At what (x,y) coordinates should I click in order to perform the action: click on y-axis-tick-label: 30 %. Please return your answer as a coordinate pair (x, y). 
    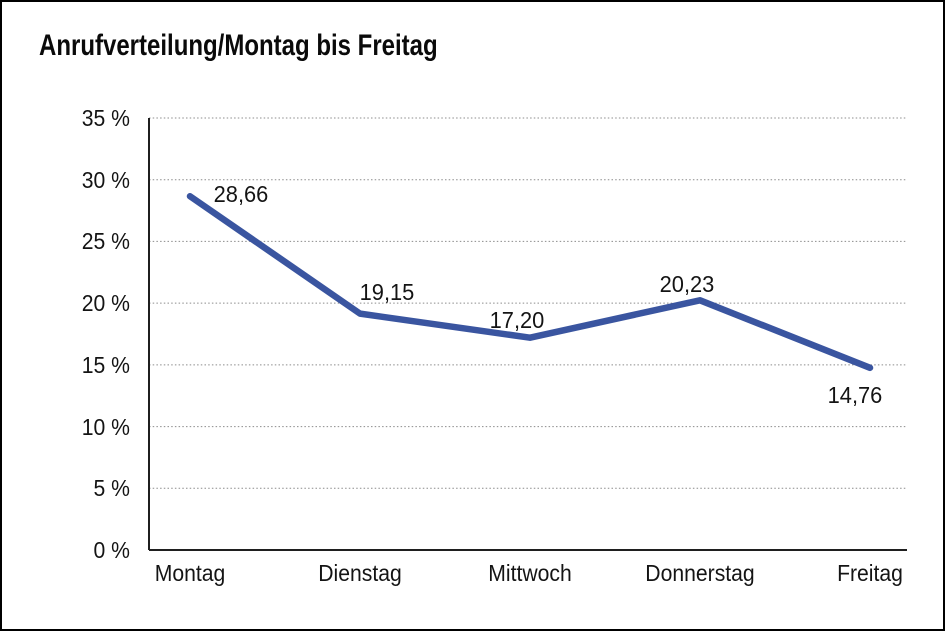
    Looking at the image, I should click on (105, 179).